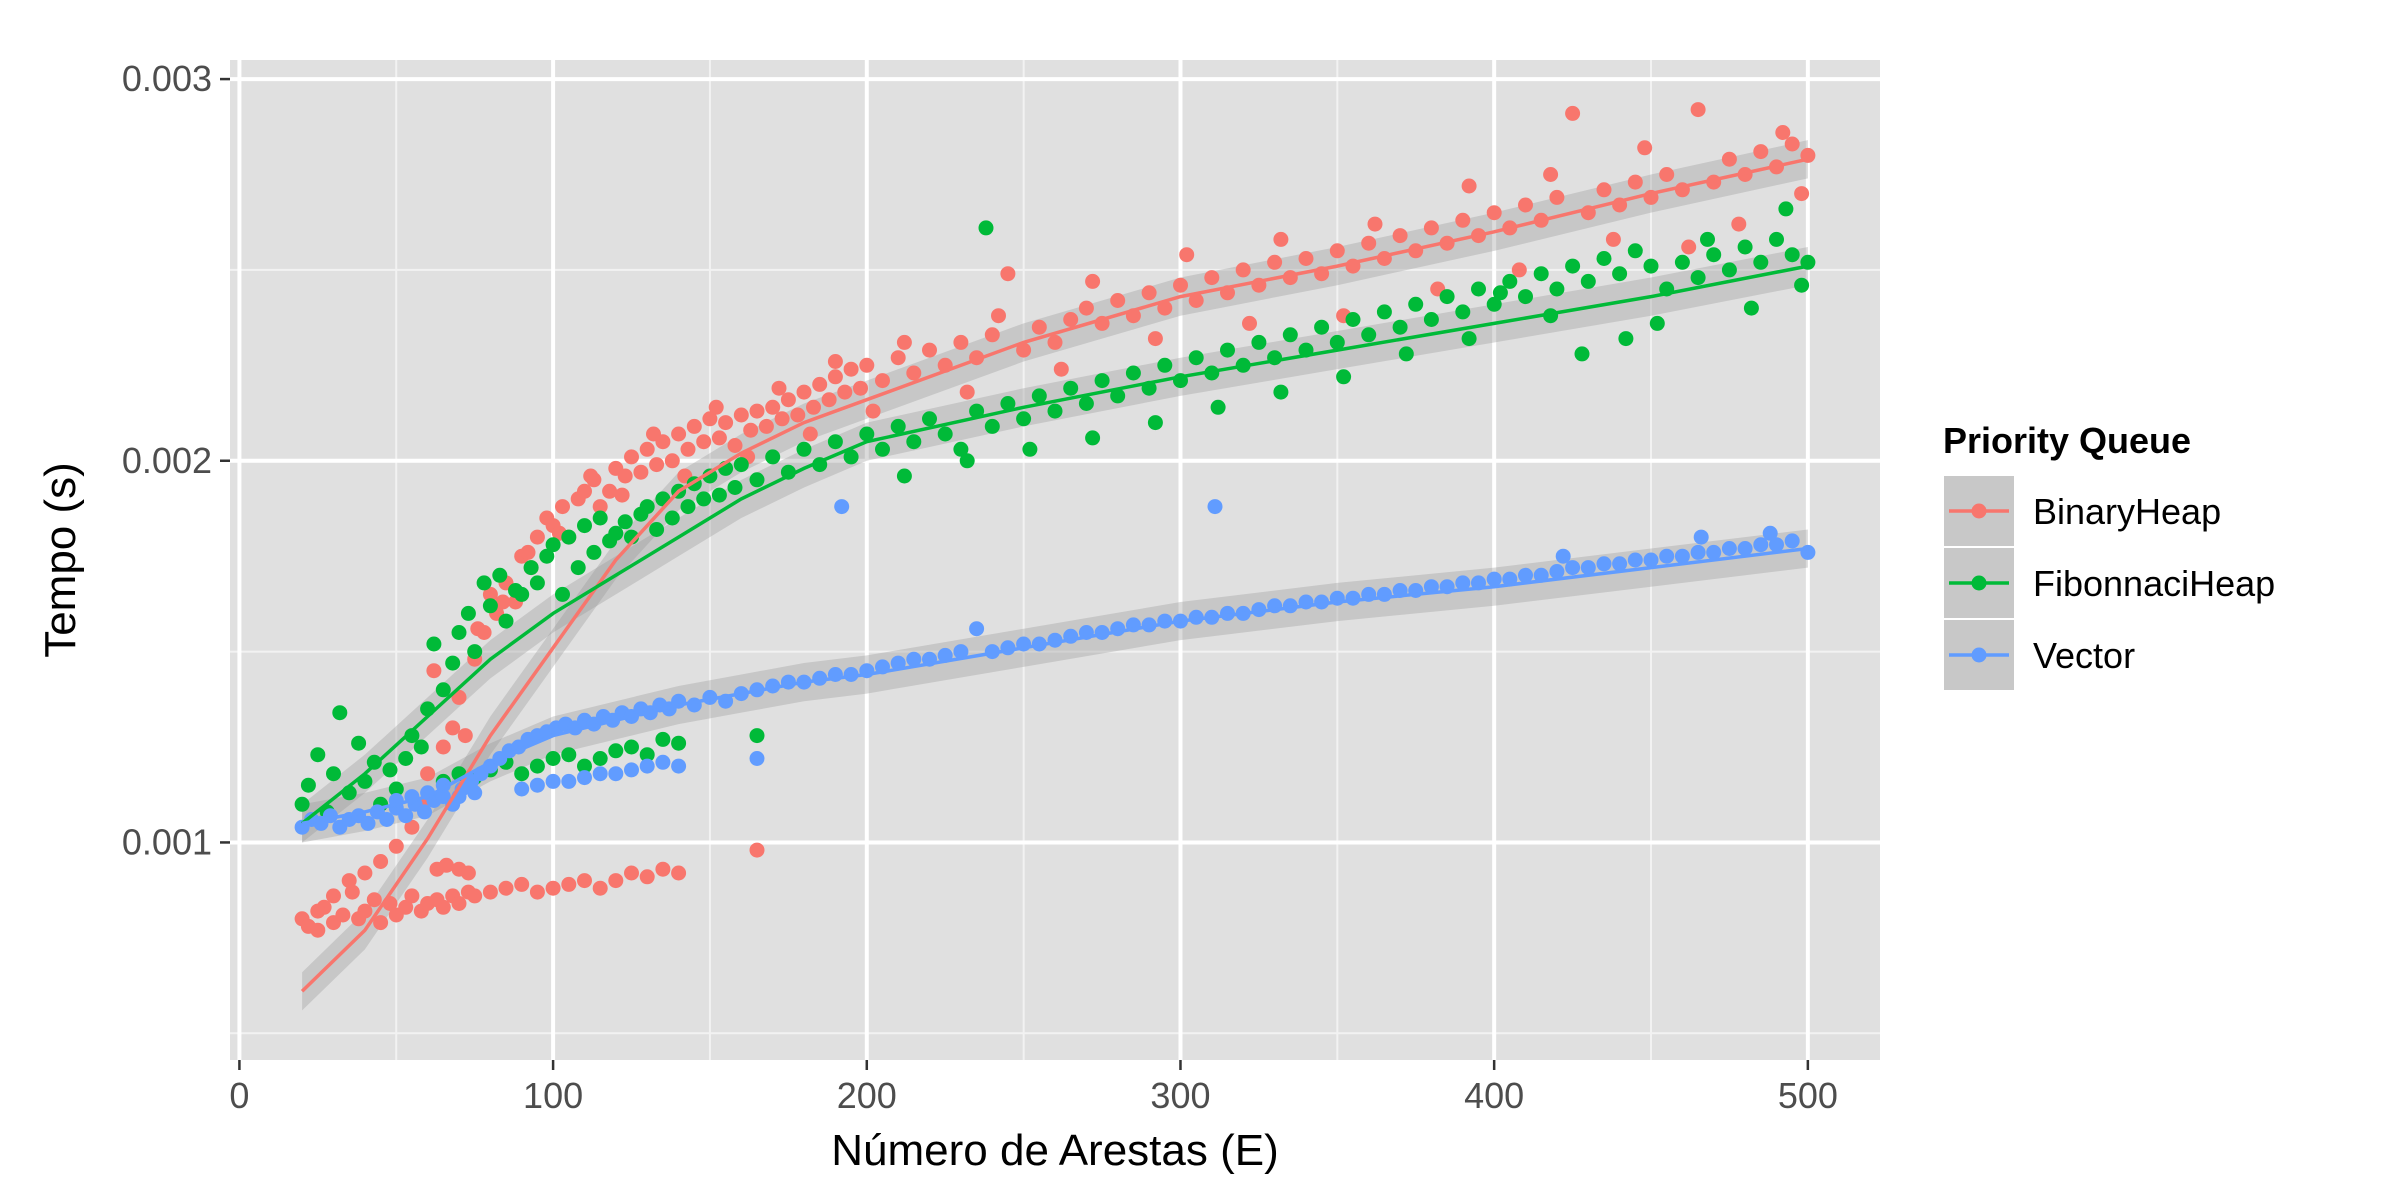  Describe the element at coordinates (2154, 583) in the screenshot. I see `legend-label-FibonnaciHeap: FibonnaciHeap` at that location.